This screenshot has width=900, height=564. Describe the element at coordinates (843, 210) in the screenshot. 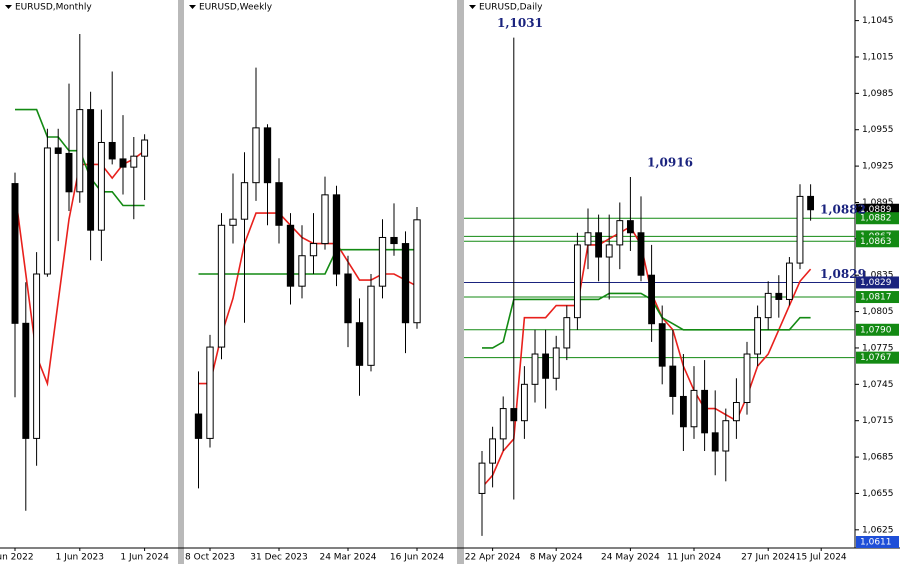

I see `annotation: 1,0882` at that location.